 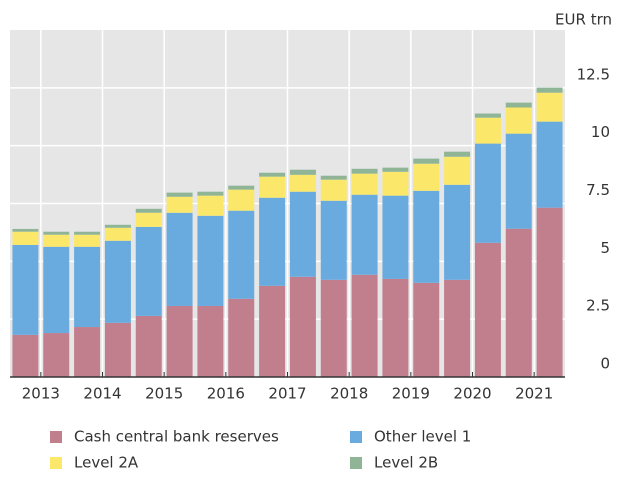 What do you see at coordinates (593, 74) in the screenshot?
I see `y-tick-label: 12.5` at bounding box center [593, 74].